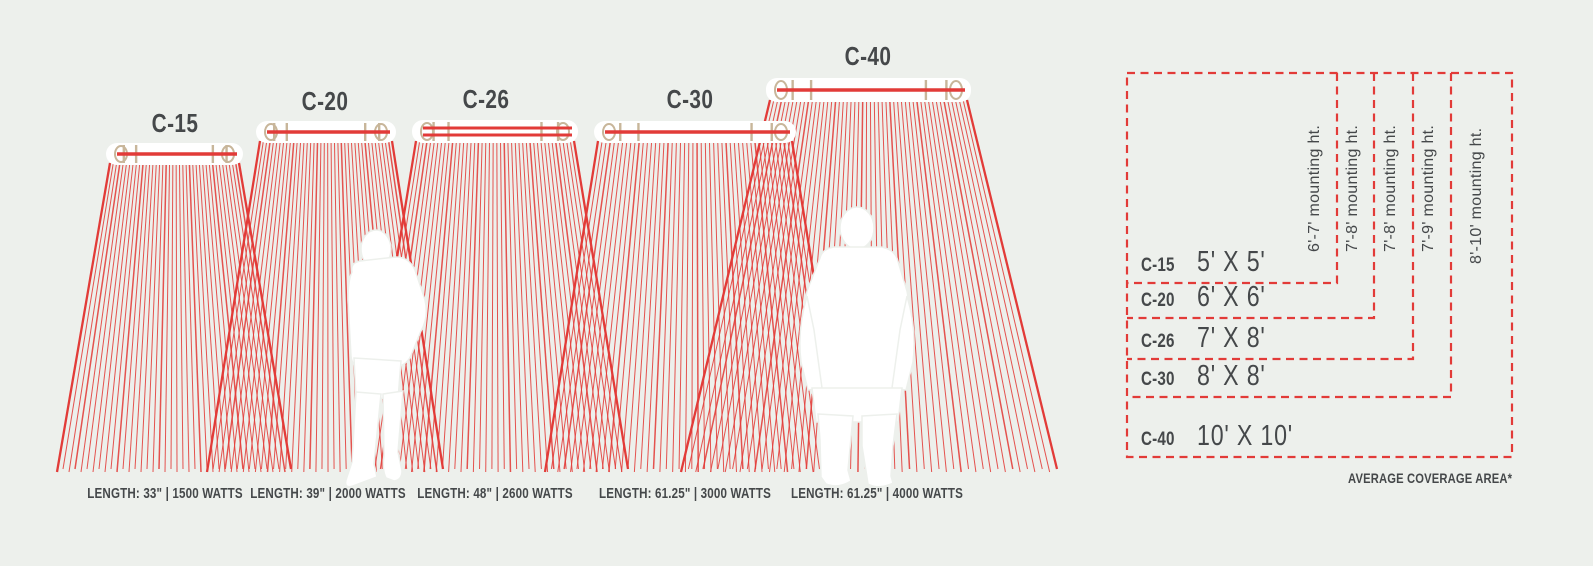 The width and height of the screenshot is (1593, 566). Describe the element at coordinates (1231, 297) in the screenshot. I see `coverage-area-c-20: 6' X 6'` at that location.